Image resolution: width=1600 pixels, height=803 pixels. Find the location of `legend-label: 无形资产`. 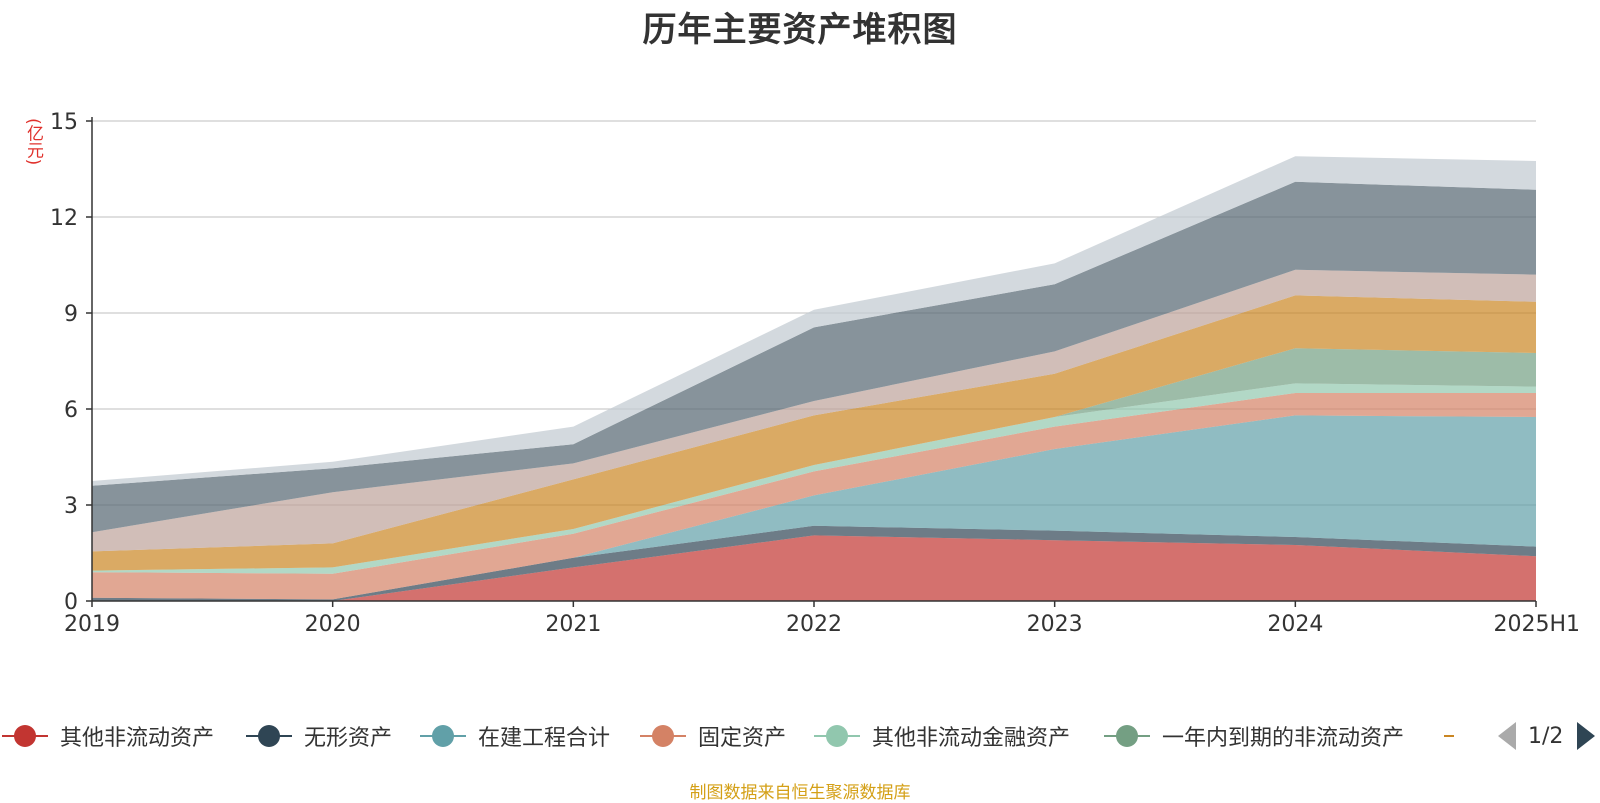

legend-label: 无形资产 is located at coordinates (348, 738).